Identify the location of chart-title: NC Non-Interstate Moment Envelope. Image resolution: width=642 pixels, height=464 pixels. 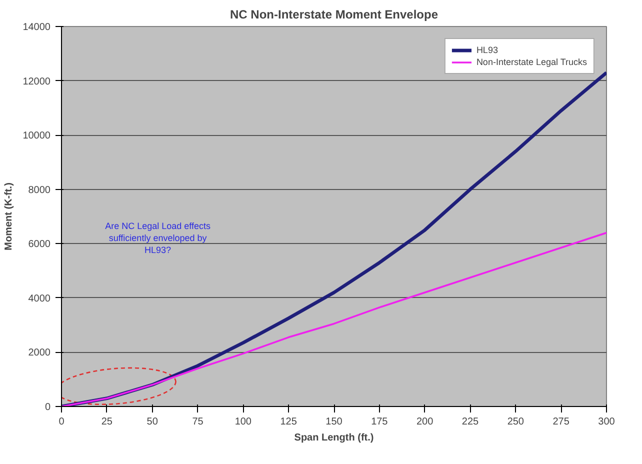
(334, 15).